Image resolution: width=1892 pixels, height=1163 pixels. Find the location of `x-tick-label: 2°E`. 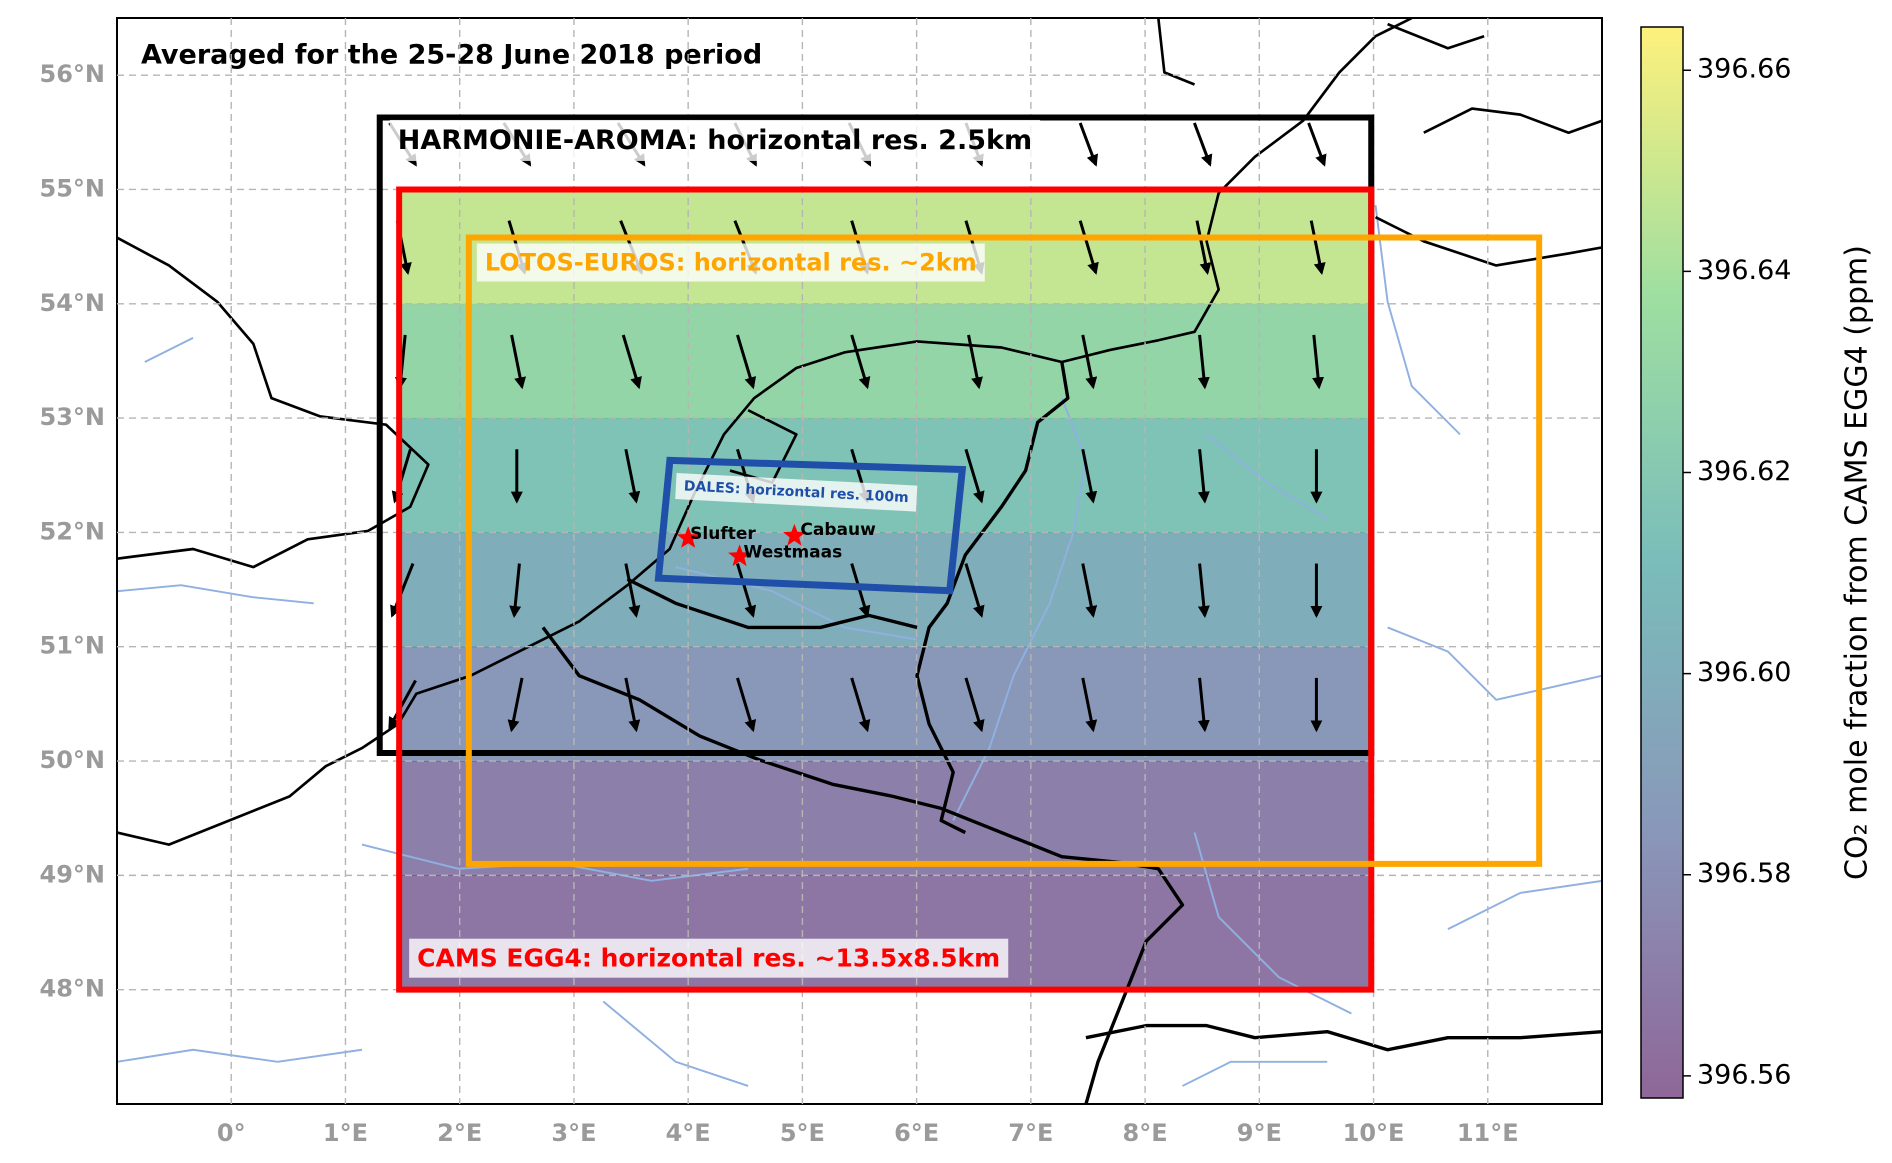

x-tick-label: 2°E is located at coordinates (459, 1133).